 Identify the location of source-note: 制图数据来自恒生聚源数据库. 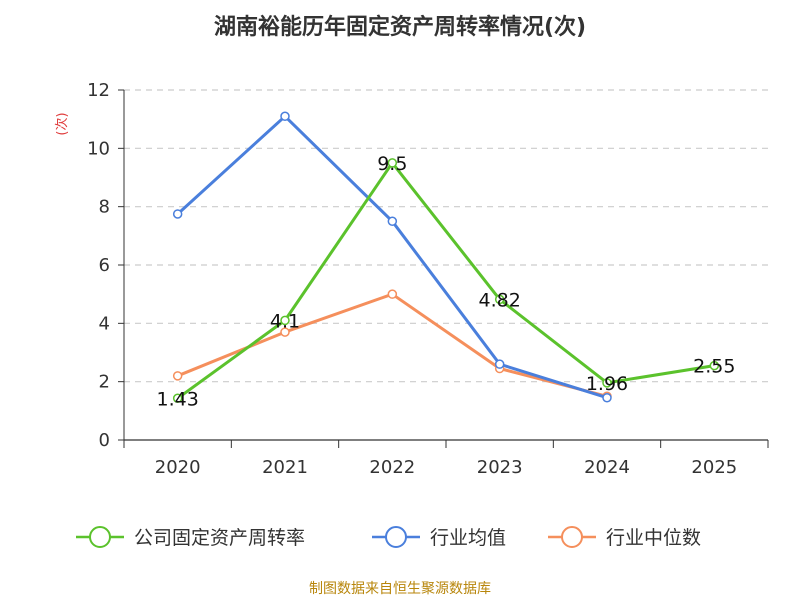
(400, 589).